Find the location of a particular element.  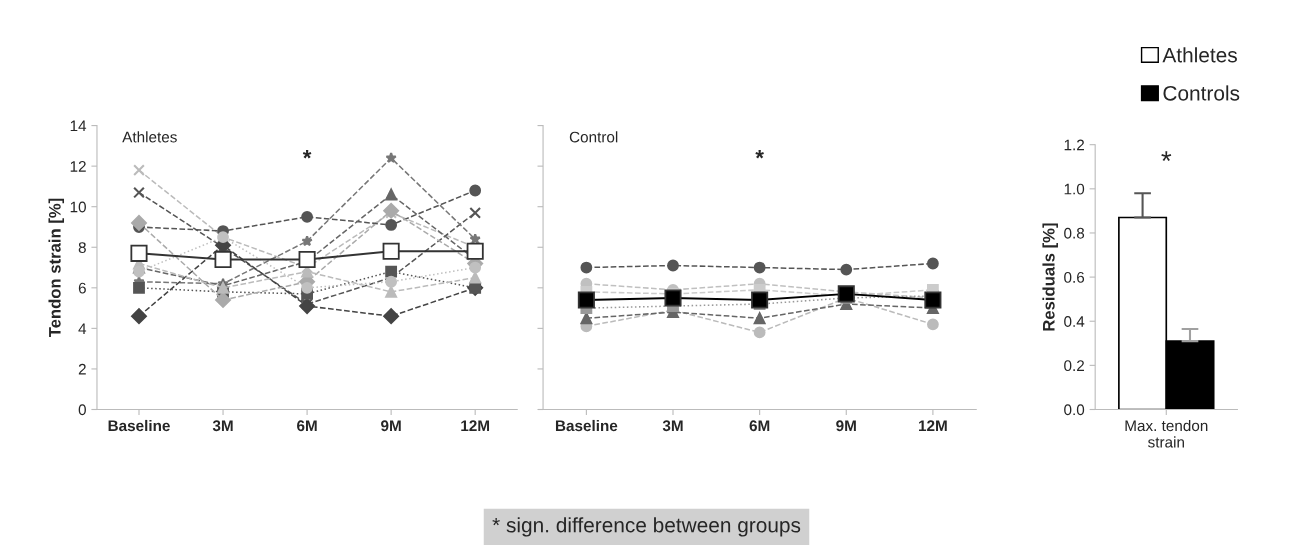

x-tick-label: Max. tendon strain is located at coordinates (1166, 433).